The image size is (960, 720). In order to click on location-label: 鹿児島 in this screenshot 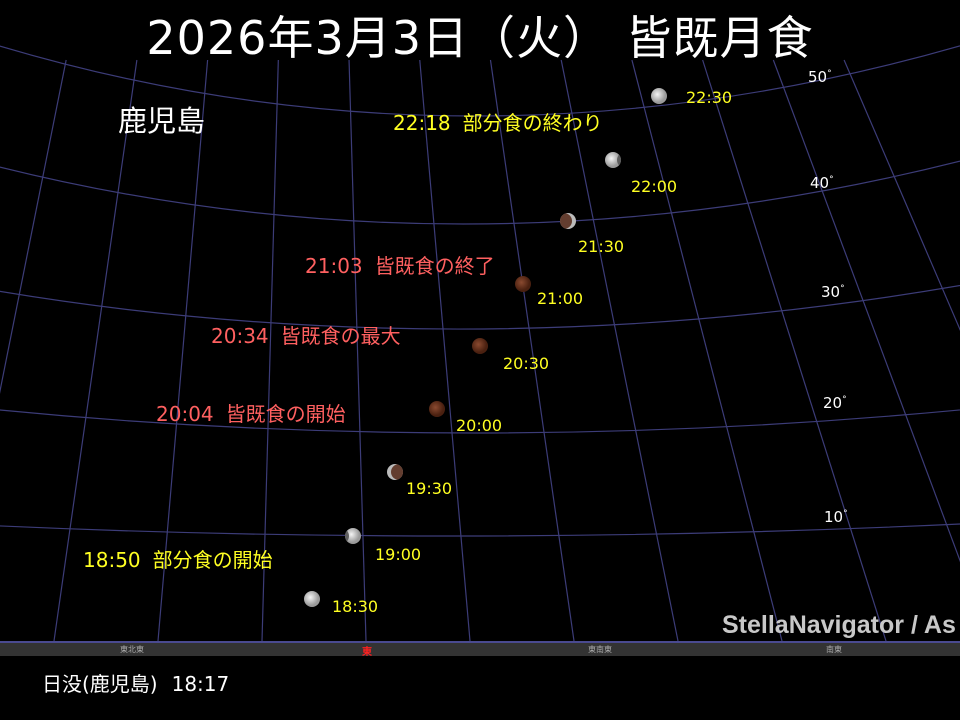, I will do `click(162, 121)`.